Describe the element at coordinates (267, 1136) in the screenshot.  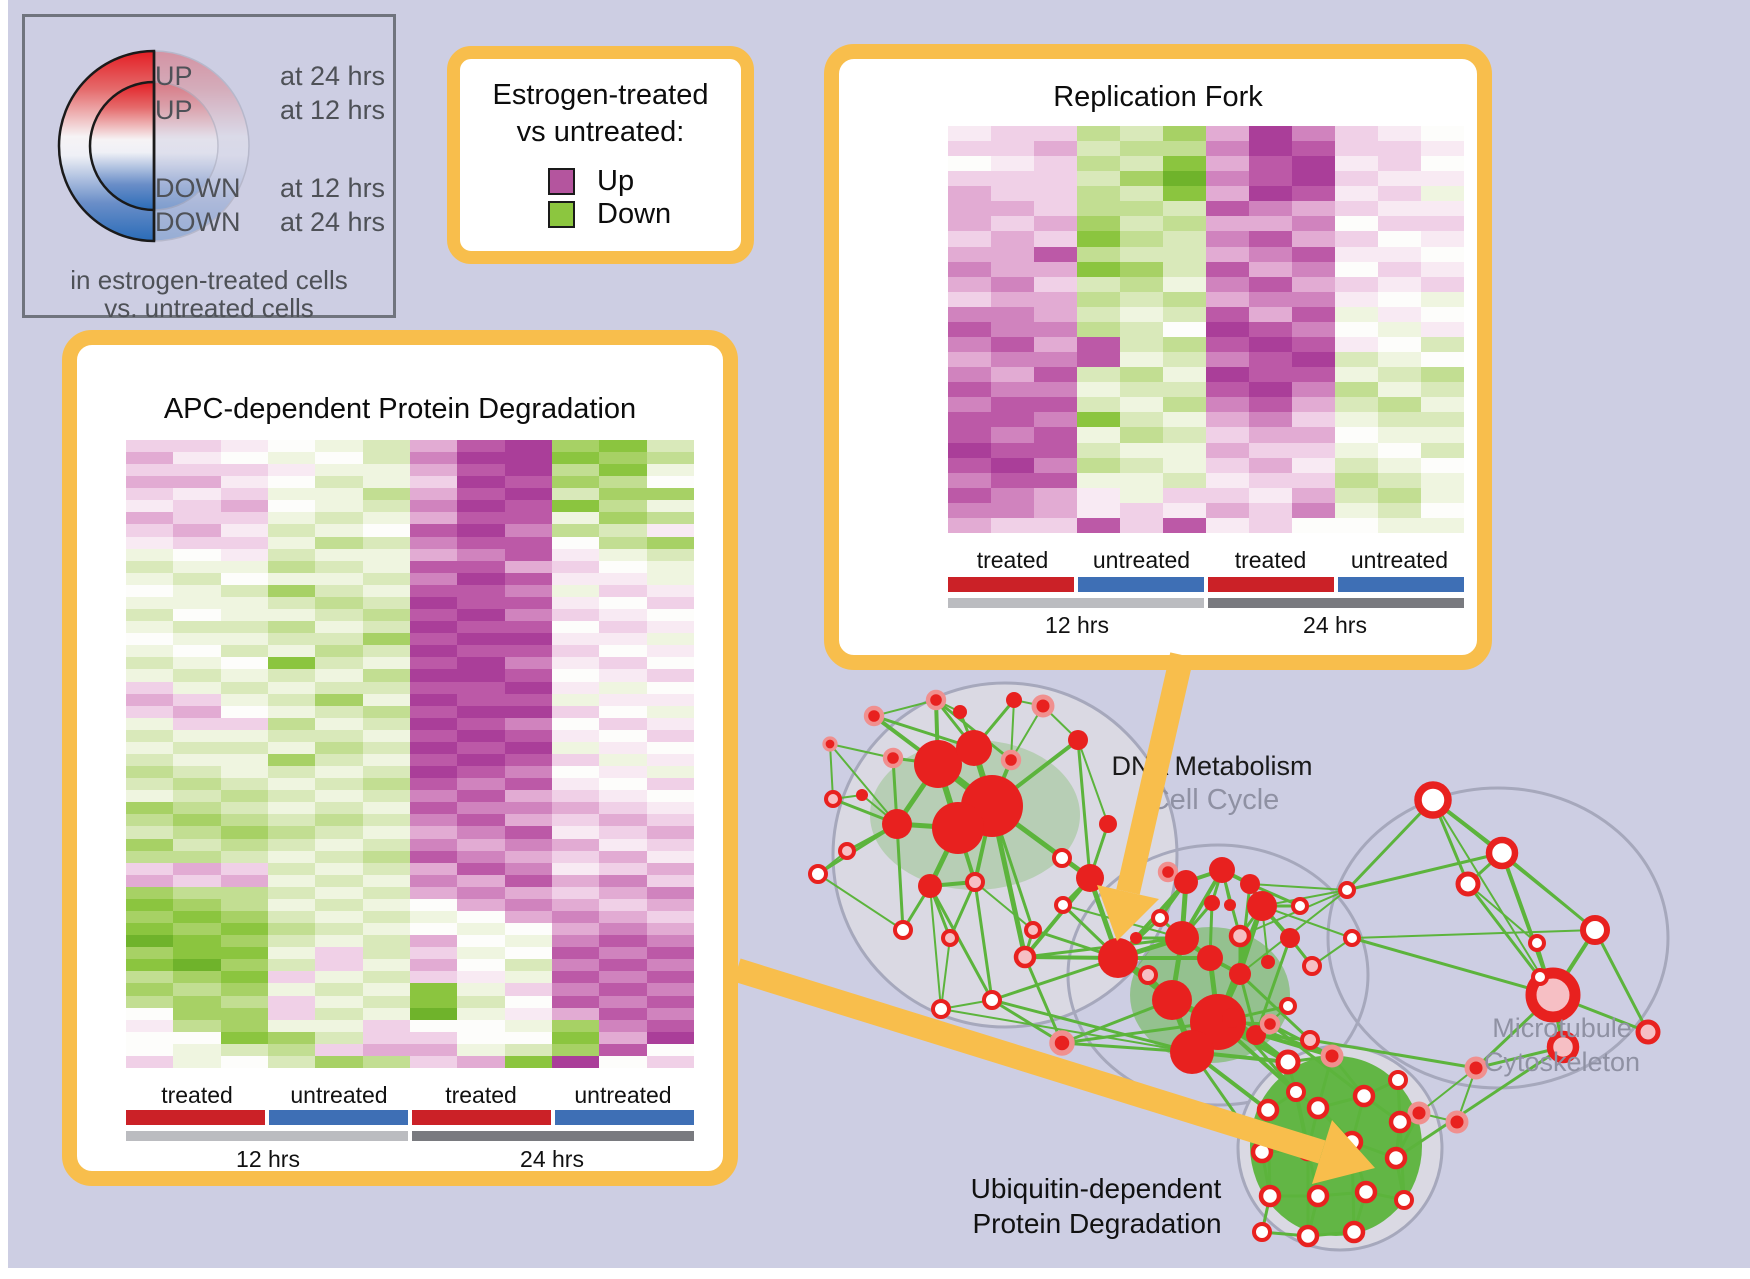
I see `time-bar` at that location.